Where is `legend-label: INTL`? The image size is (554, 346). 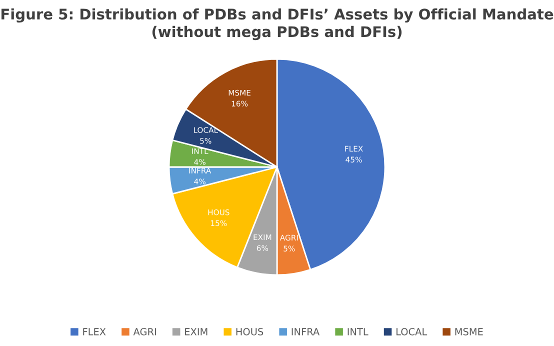 legend-label: INTL is located at coordinates (358, 332).